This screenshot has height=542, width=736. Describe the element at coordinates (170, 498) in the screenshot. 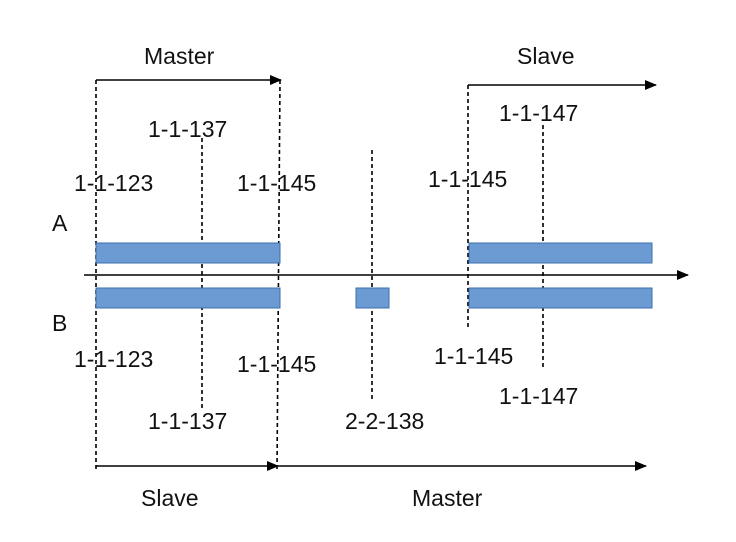

I see `bottom-slave-label: Slave` at that location.